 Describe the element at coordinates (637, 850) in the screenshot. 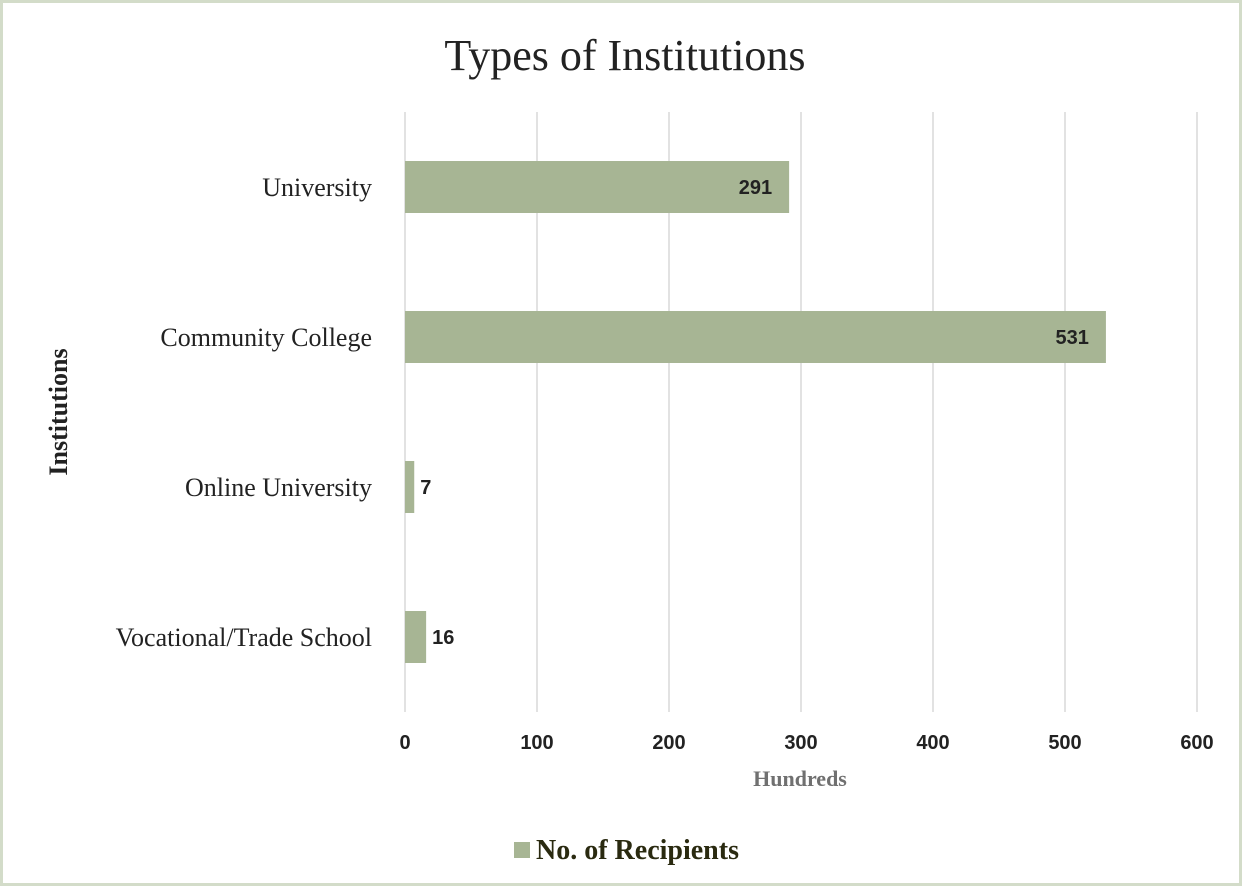

I see `legend-label: No. of Recipients` at that location.